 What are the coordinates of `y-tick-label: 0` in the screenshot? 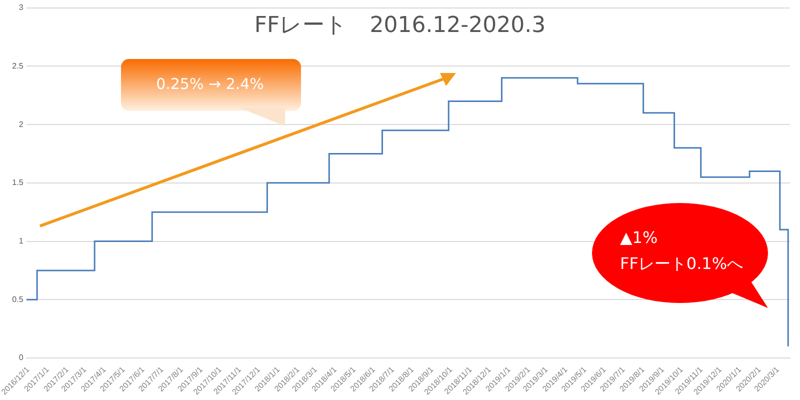 It's located at (21, 357).